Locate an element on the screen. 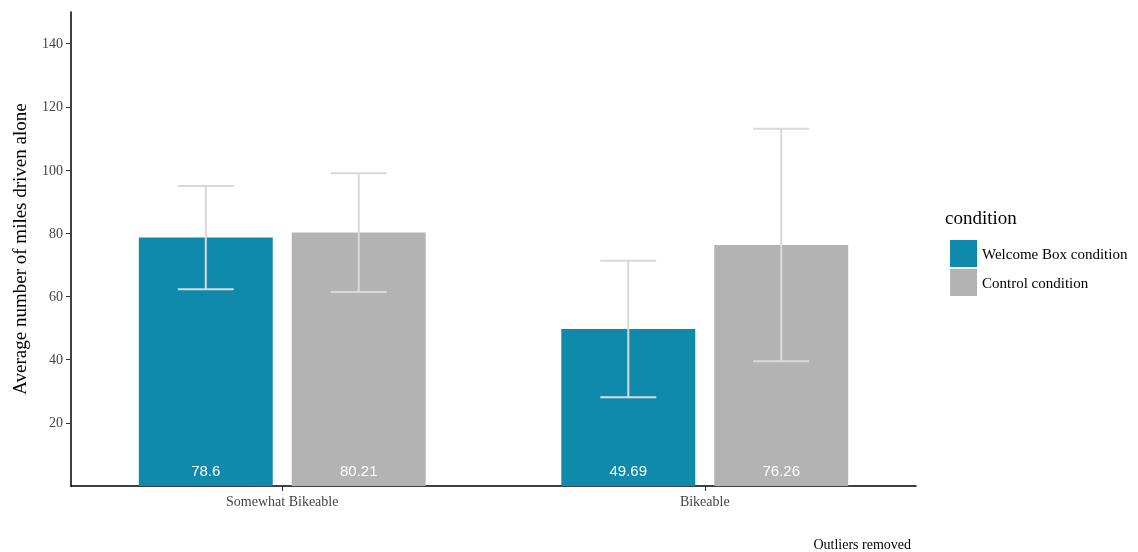 The image size is (1138, 552). y-tick-label: 40 is located at coordinates (56, 360).